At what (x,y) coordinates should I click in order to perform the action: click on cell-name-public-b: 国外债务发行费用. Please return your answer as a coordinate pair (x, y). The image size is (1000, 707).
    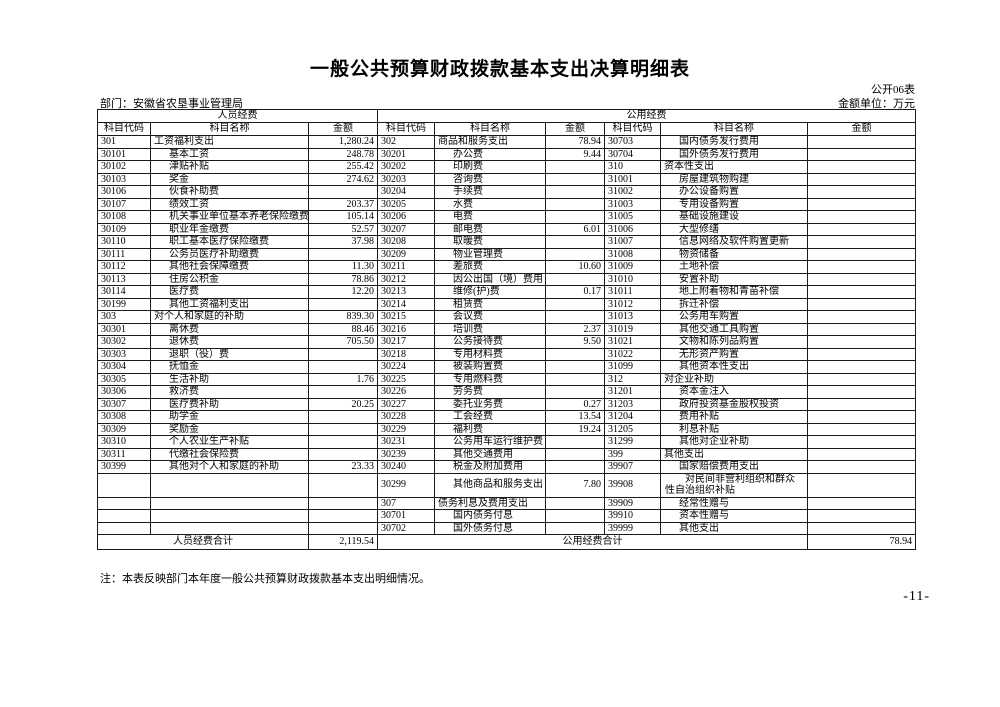
    Looking at the image, I should click on (734, 154).